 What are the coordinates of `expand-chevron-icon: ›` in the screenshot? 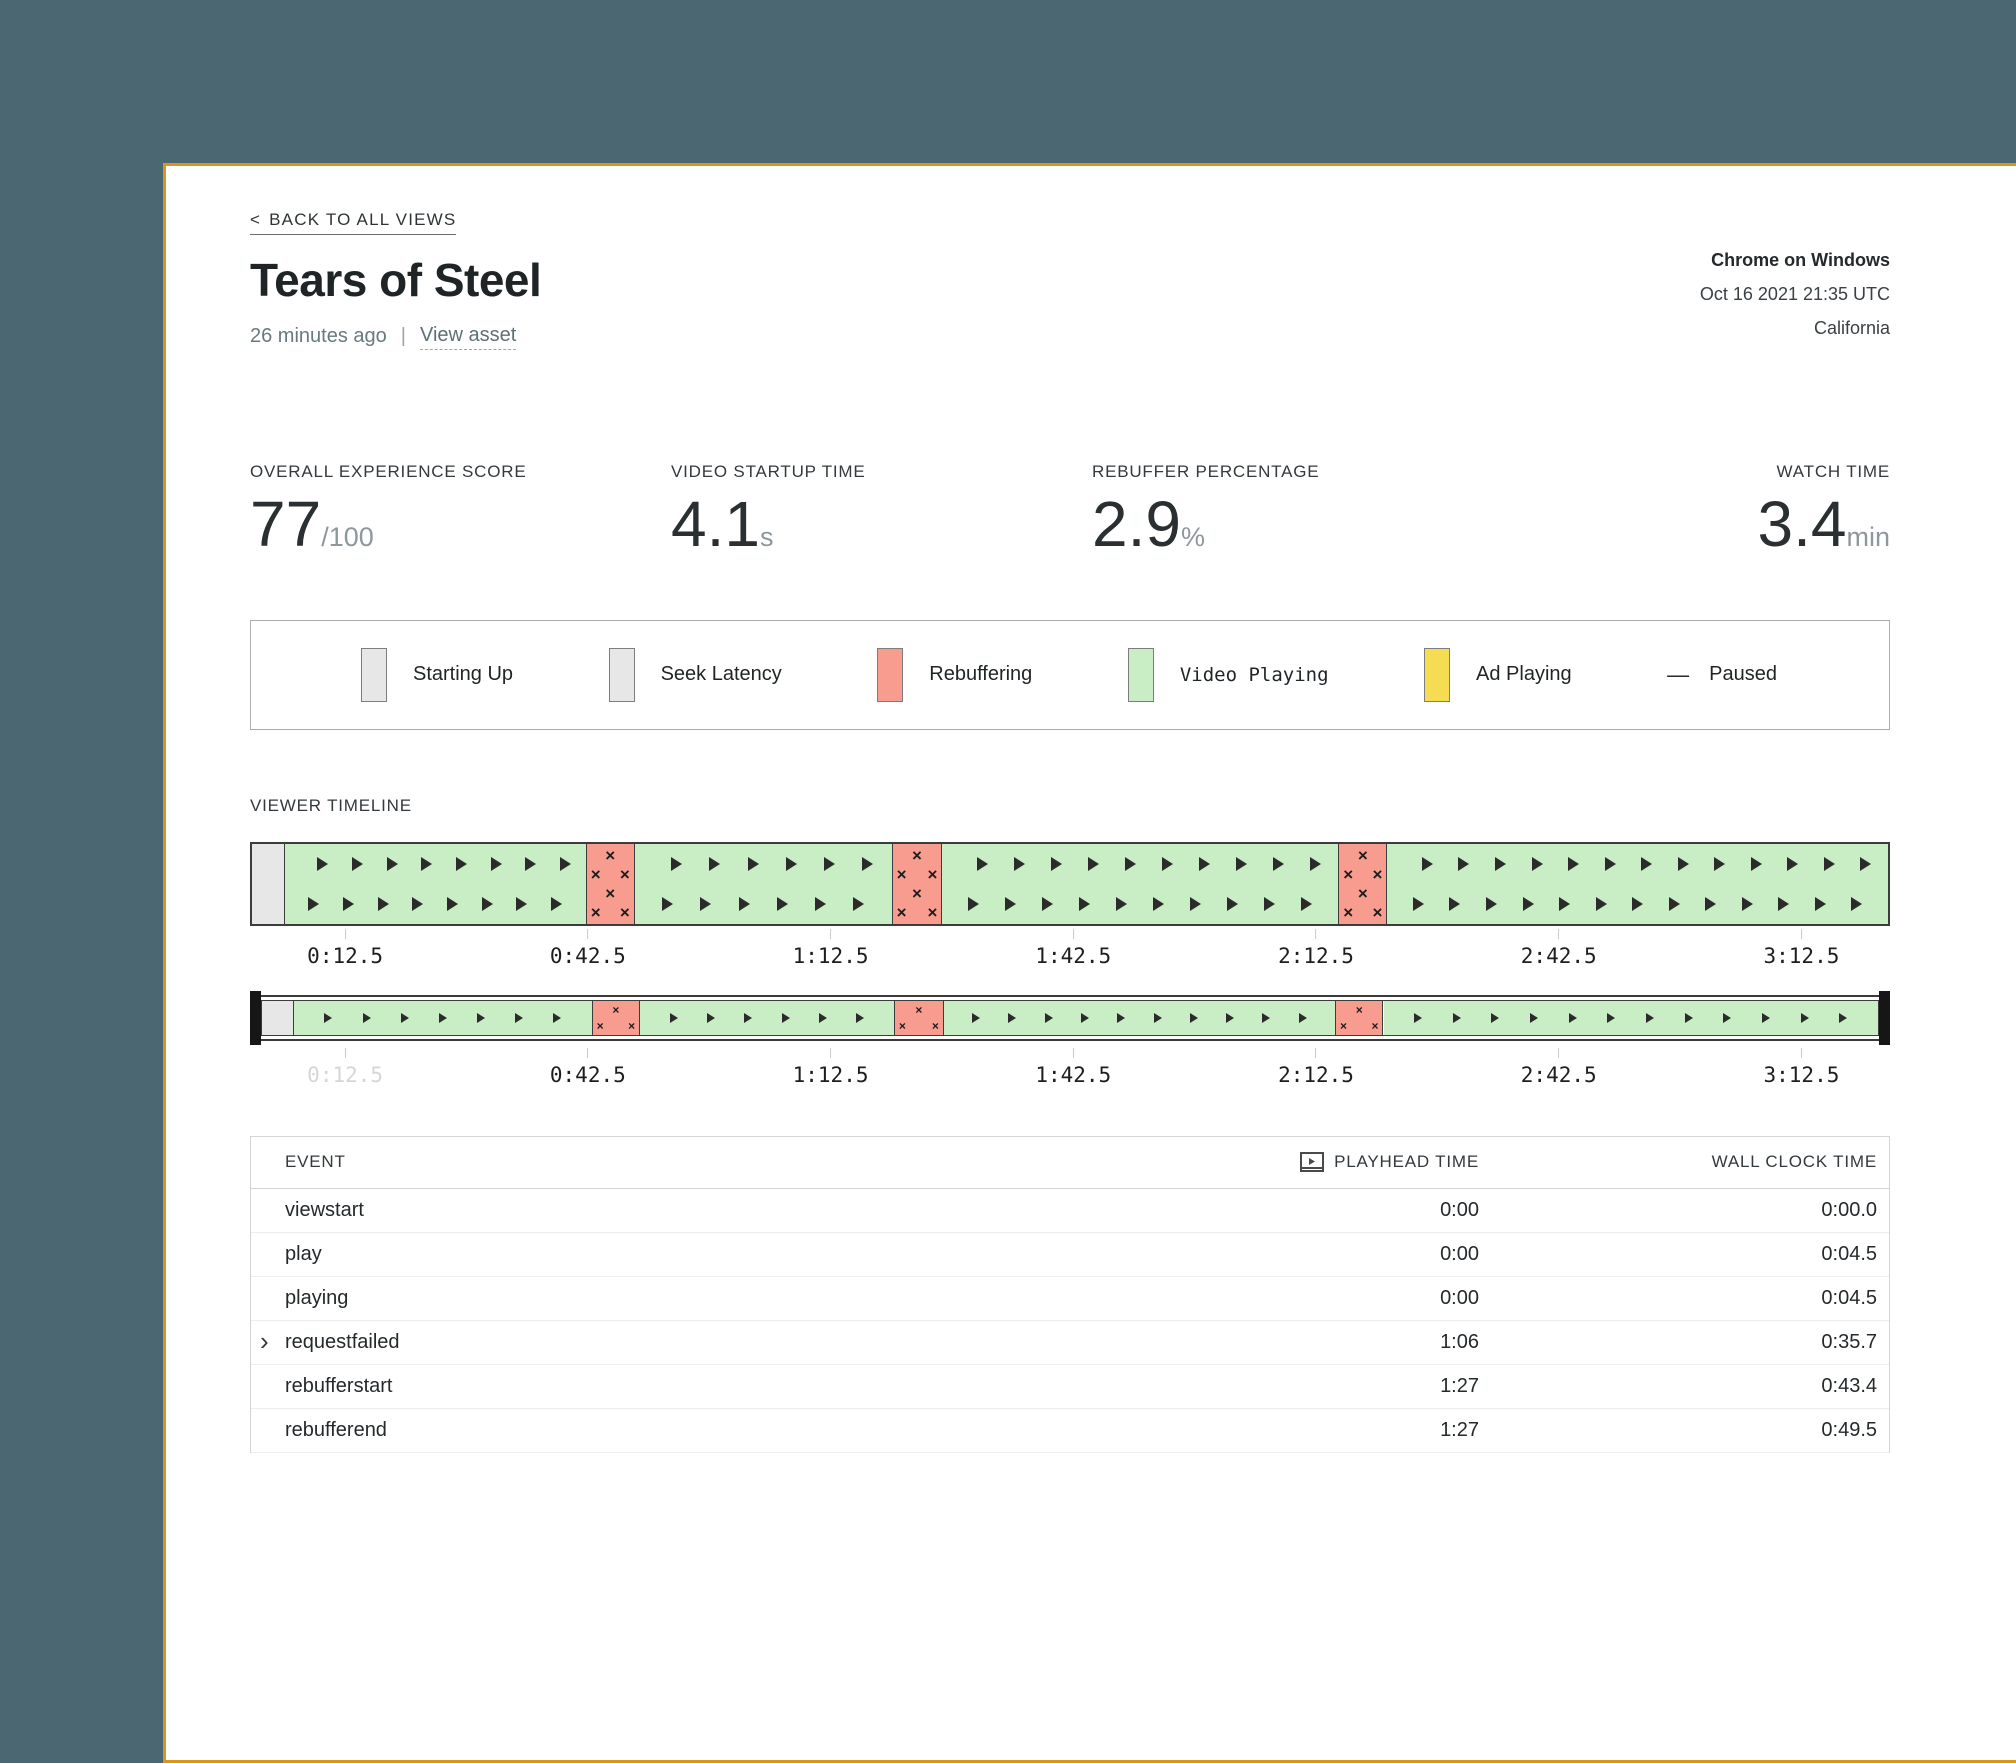 It's located at (264, 1341).